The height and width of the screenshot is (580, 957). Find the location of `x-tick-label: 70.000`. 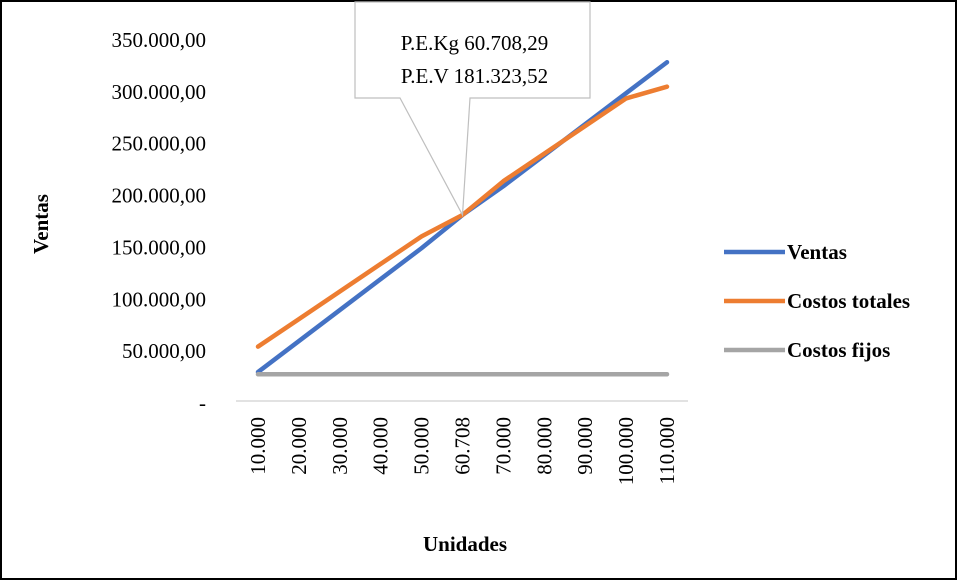

x-tick-label: 70.000 is located at coordinates (503, 446).